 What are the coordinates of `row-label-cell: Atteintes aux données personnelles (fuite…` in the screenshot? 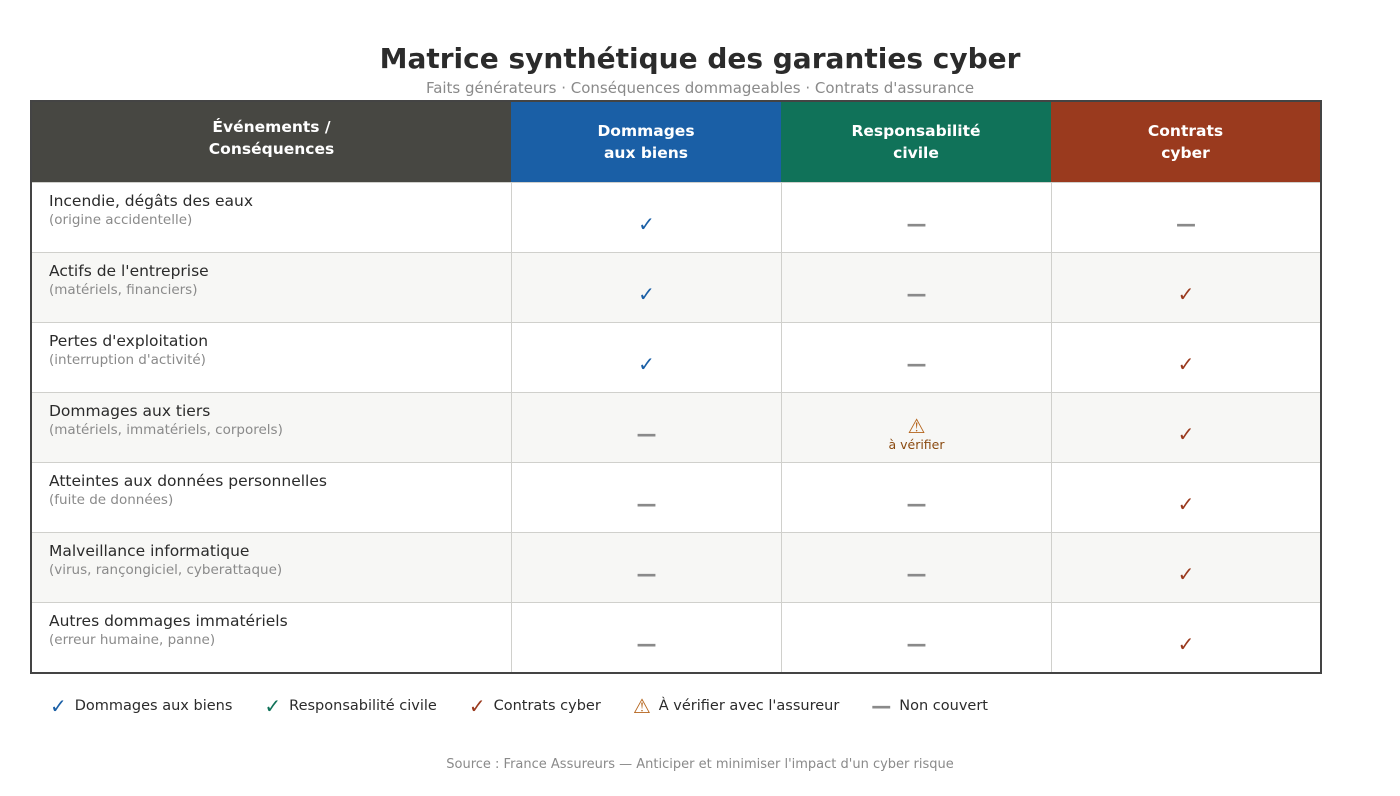 It's located at (271, 497).